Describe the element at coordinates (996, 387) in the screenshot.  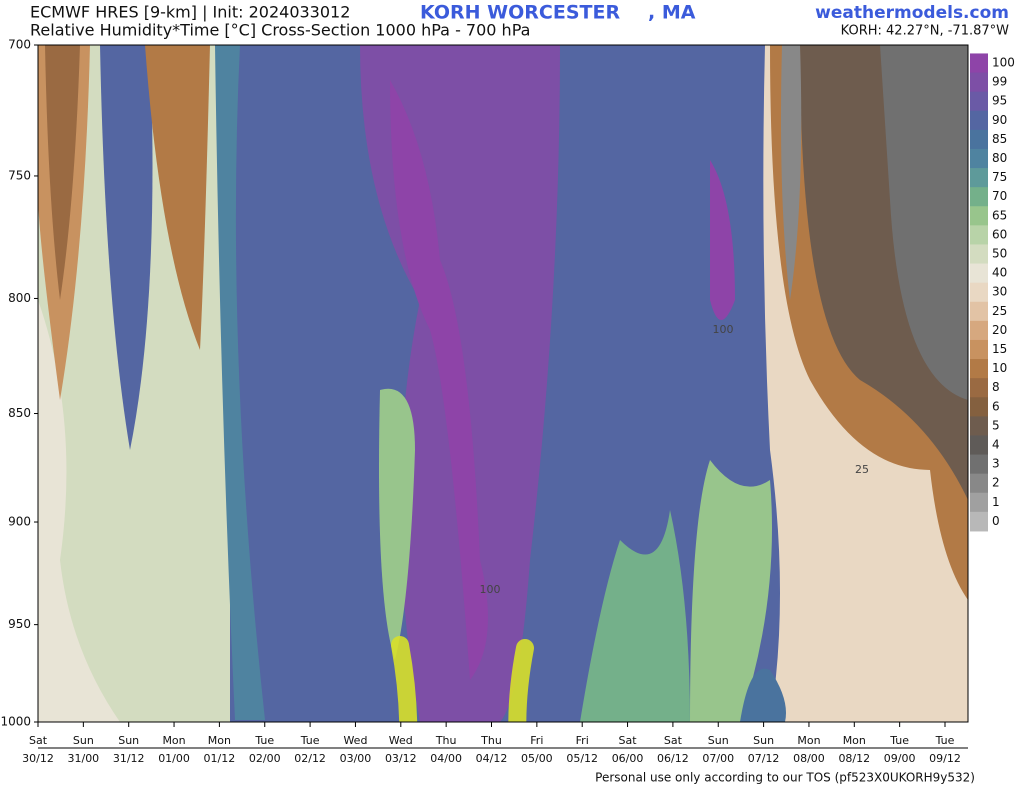
I see `colorbar-label: 8` at that location.